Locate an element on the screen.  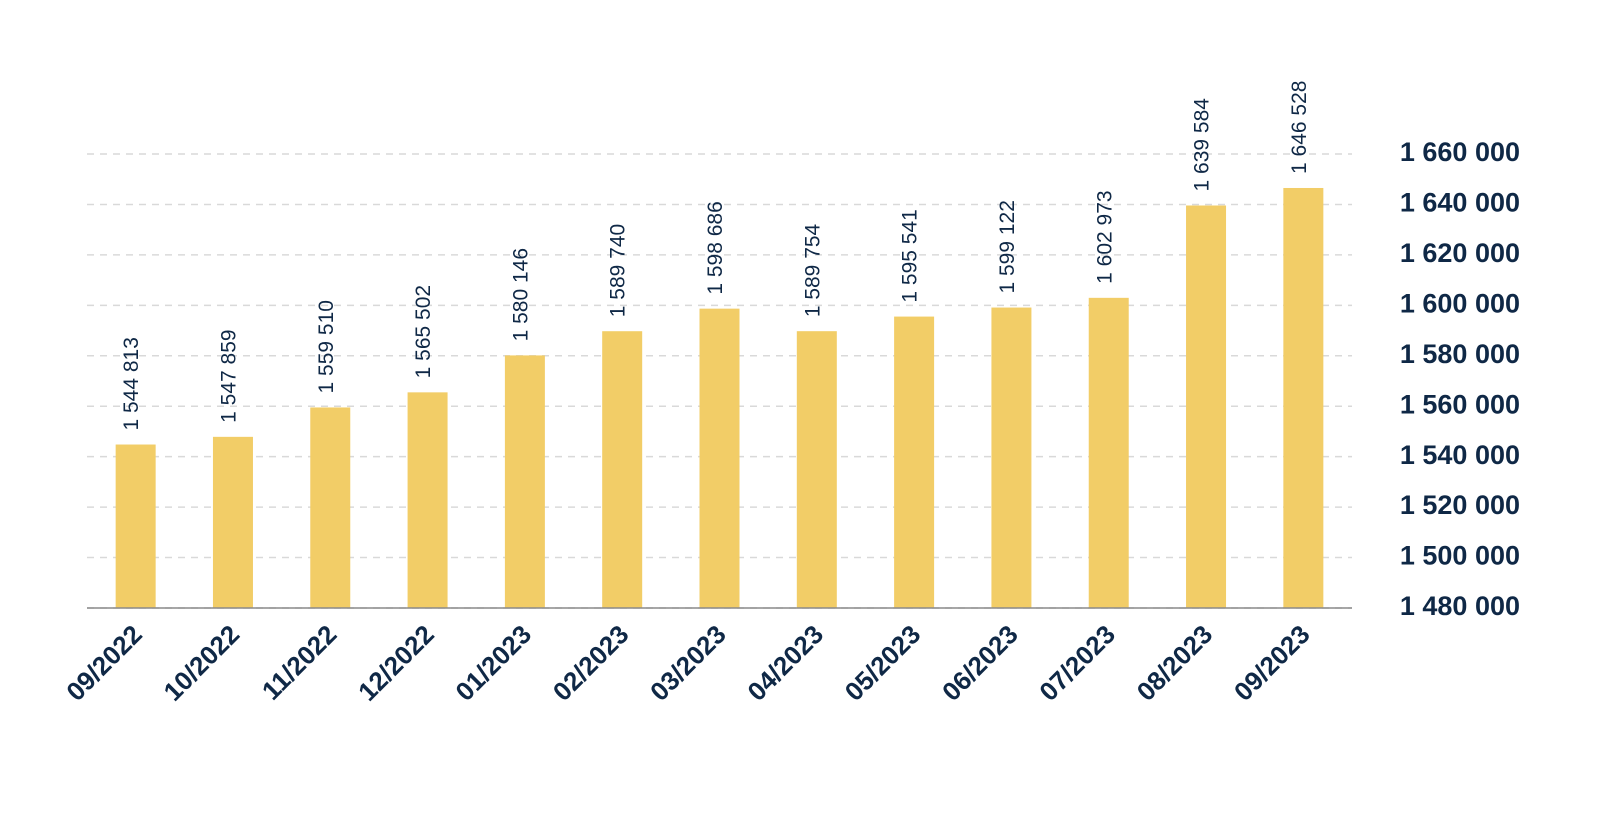
y-tick-label: 1 480 000 is located at coordinates (1460, 606).